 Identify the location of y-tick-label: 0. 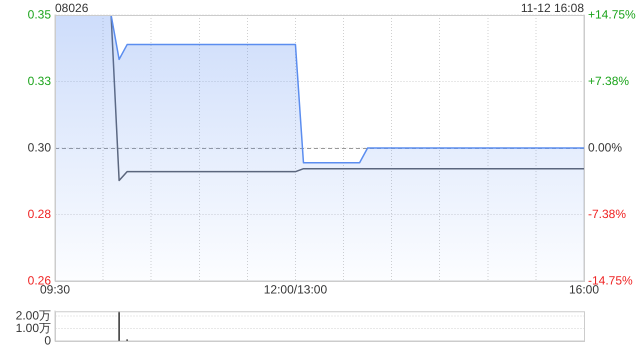
(48, 340).